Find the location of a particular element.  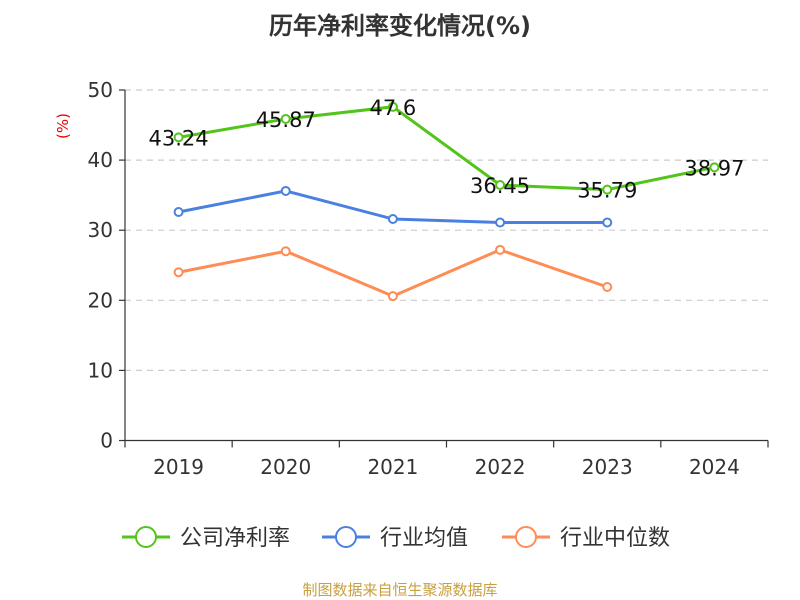

y-tick-label: 0 is located at coordinates (106, 441).